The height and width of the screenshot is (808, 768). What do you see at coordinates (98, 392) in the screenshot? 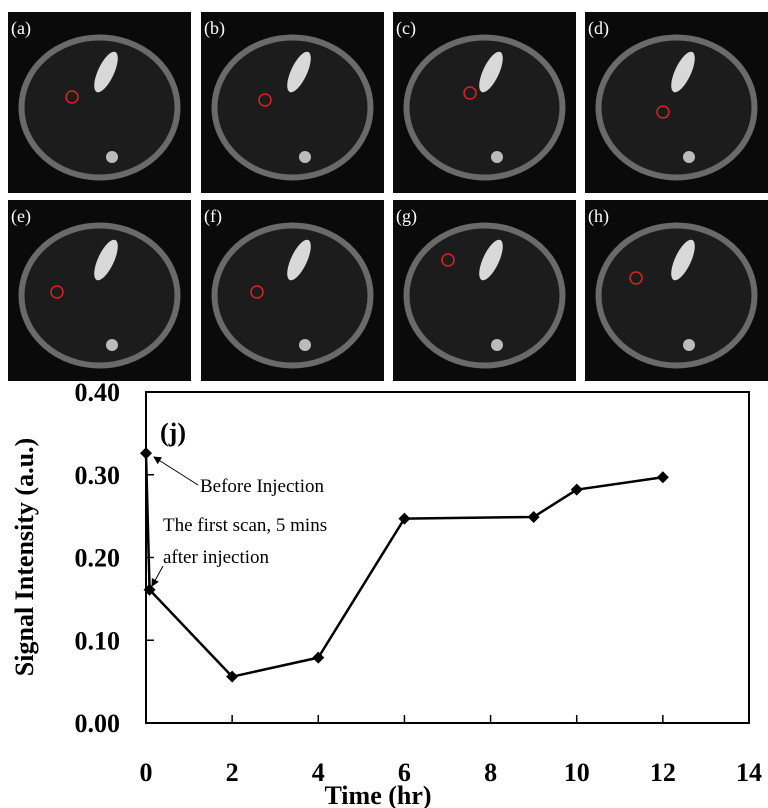
I see `y-tick-label: 0.40` at bounding box center [98, 392].